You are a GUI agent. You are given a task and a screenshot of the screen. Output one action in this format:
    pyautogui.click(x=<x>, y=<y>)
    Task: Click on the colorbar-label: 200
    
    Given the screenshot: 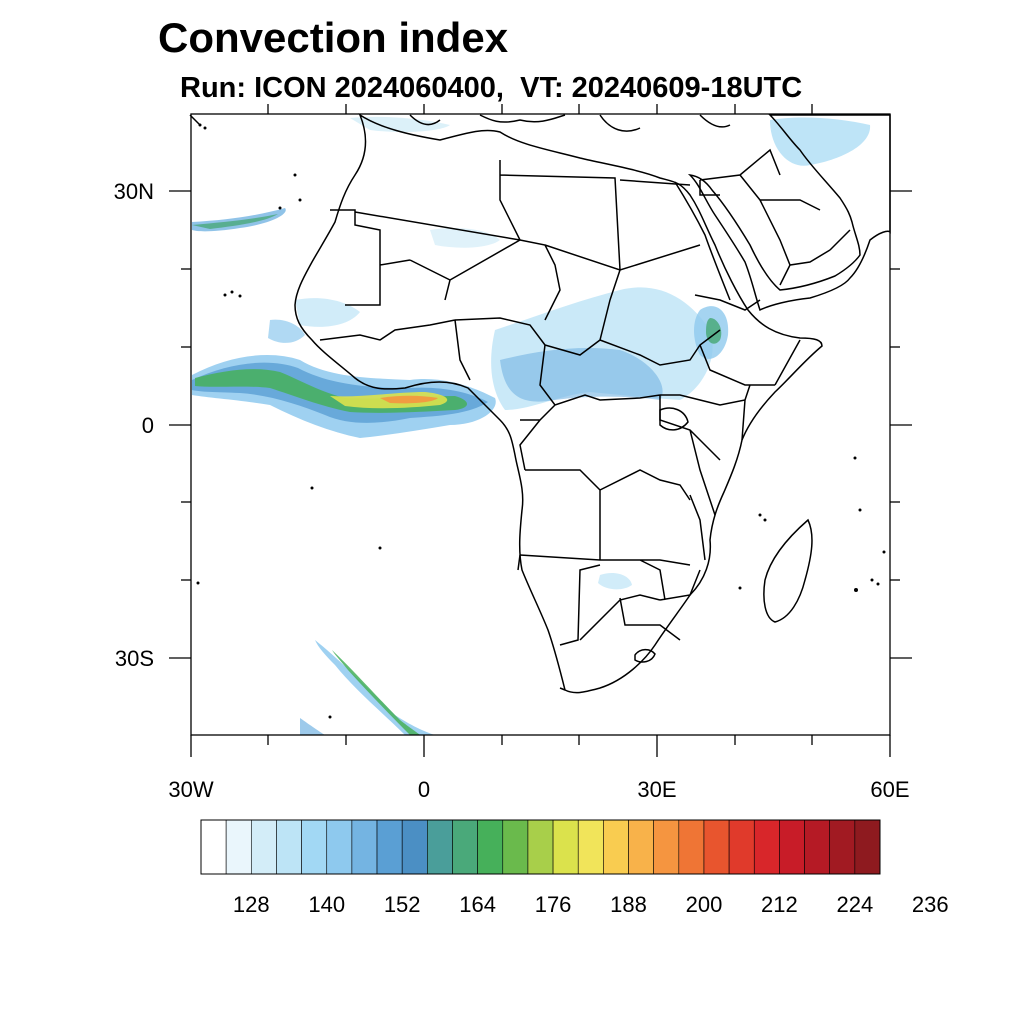 What is the action you would take?
    pyautogui.click(x=704, y=904)
    